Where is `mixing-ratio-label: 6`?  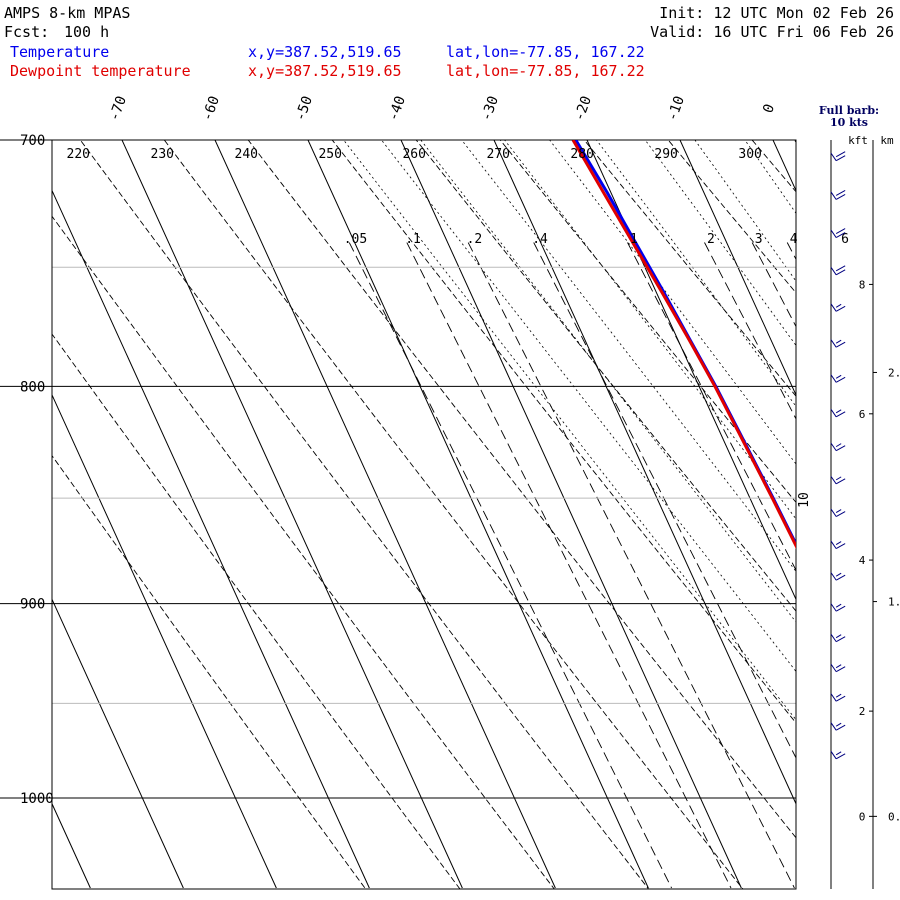 mixing-ratio-label: 6 is located at coordinates (845, 239).